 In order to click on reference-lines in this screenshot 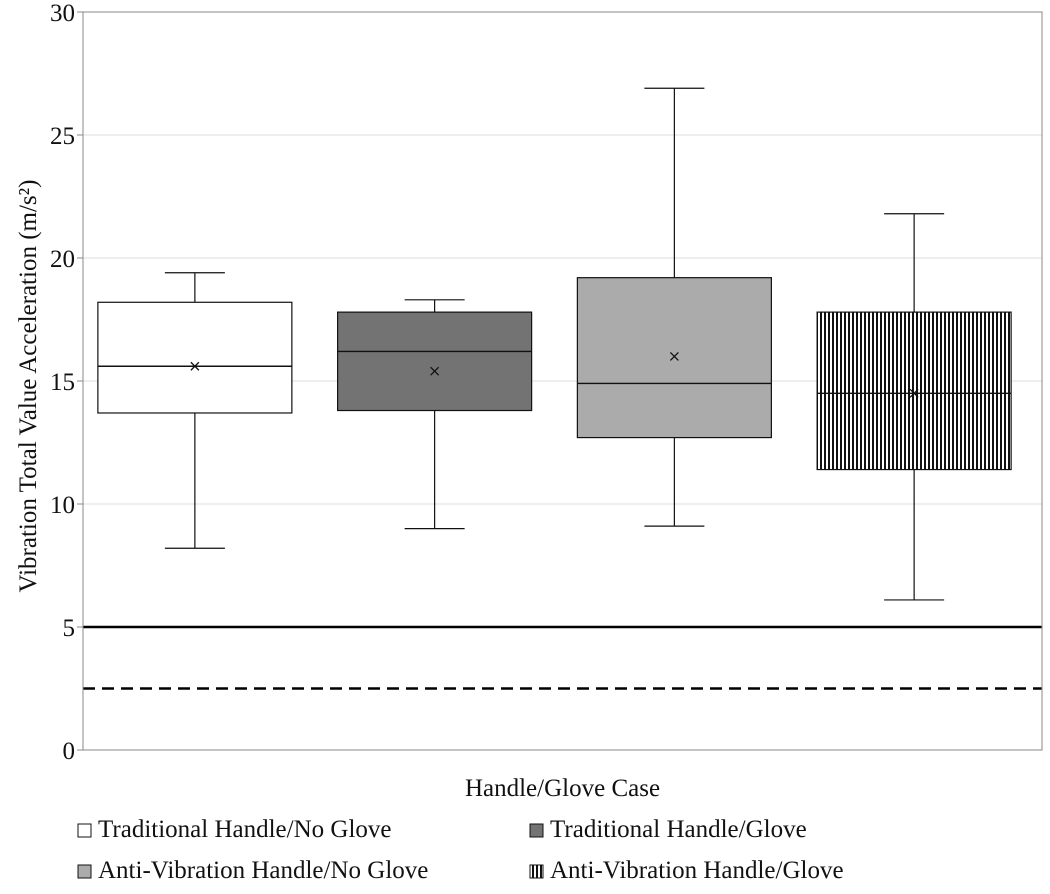, I will do `click(562, 657)`.